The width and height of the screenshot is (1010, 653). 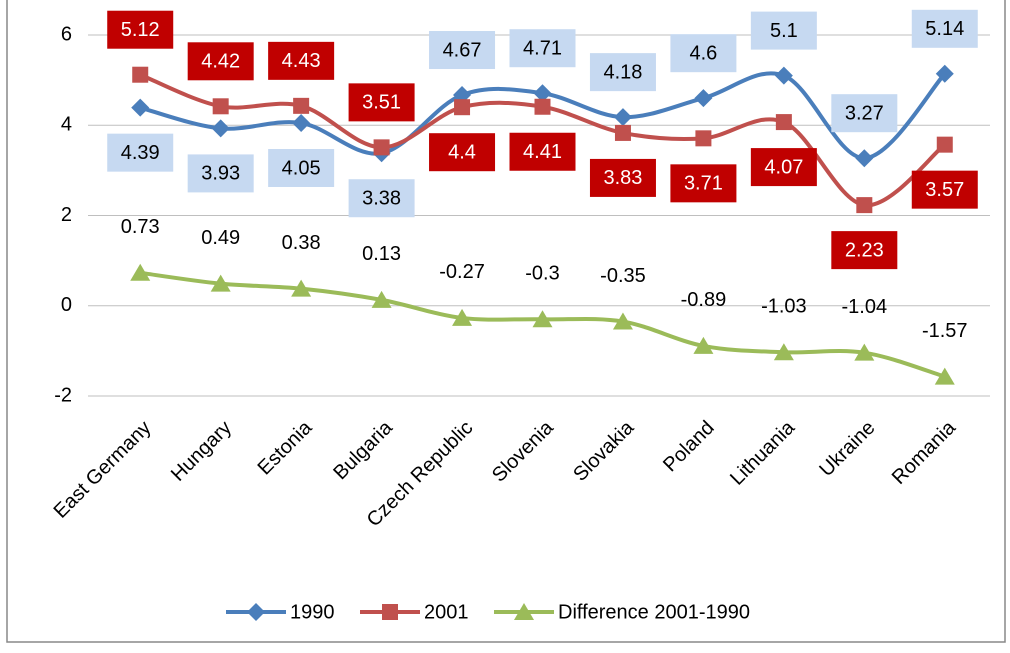 I want to click on data-label-text: 3.27, so click(x=864, y=113).